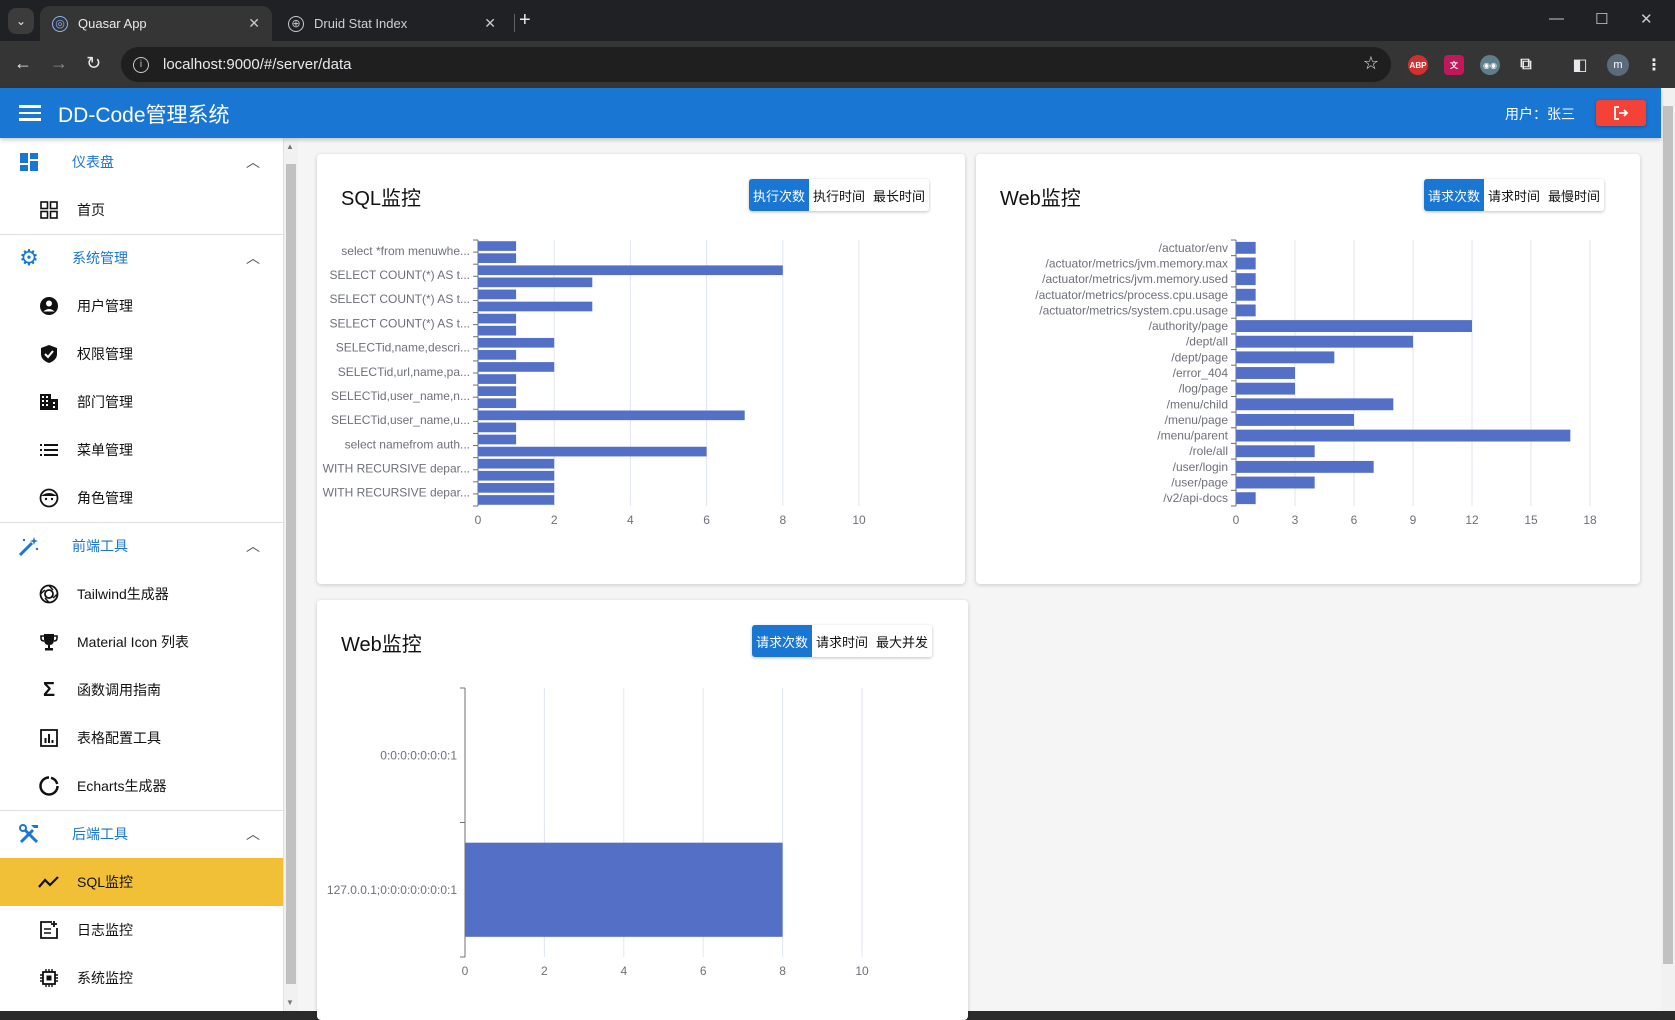  What do you see at coordinates (1574, 195) in the screenshot?
I see `toggle-slowest-time: 最慢时间` at bounding box center [1574, 195].